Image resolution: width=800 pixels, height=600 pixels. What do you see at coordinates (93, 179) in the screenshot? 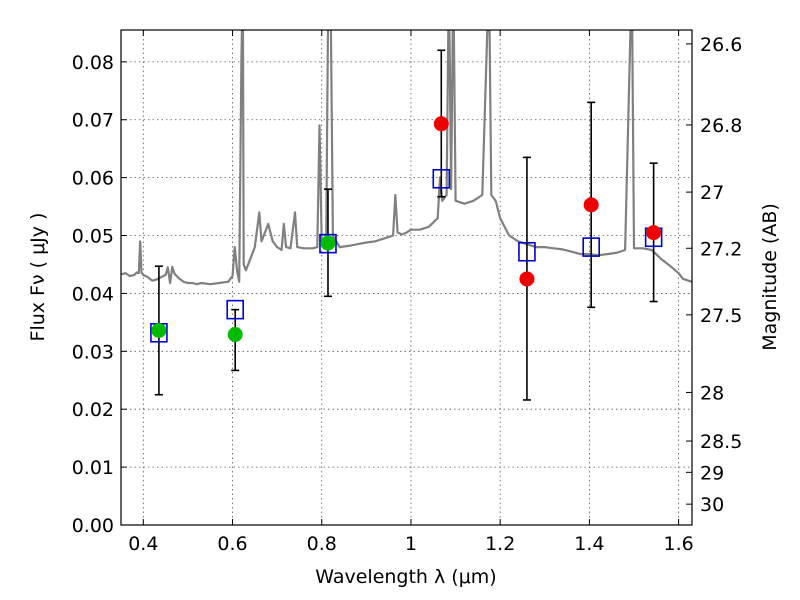
I see `y-tick-label: 0.06` at bounding box center [93, 179].